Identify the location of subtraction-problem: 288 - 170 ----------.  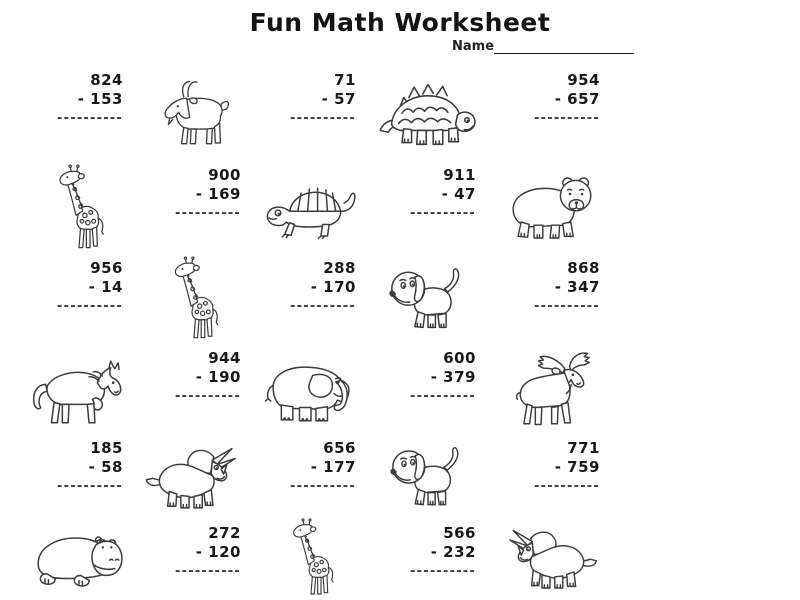
(310, 299).